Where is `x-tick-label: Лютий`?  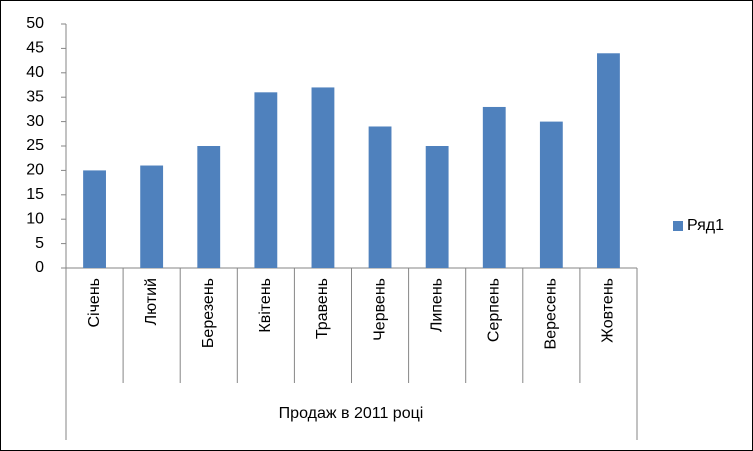
x-tick-label: Лютий is located at coordinates (151, 301).